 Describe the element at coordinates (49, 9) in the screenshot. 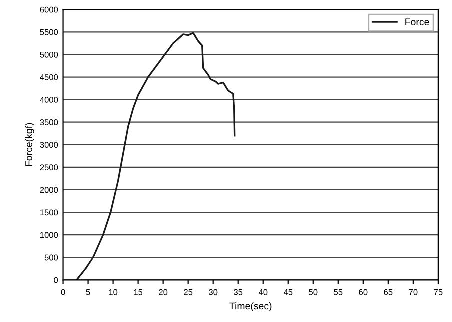

I see `y-tick-label: 6000` at that location.